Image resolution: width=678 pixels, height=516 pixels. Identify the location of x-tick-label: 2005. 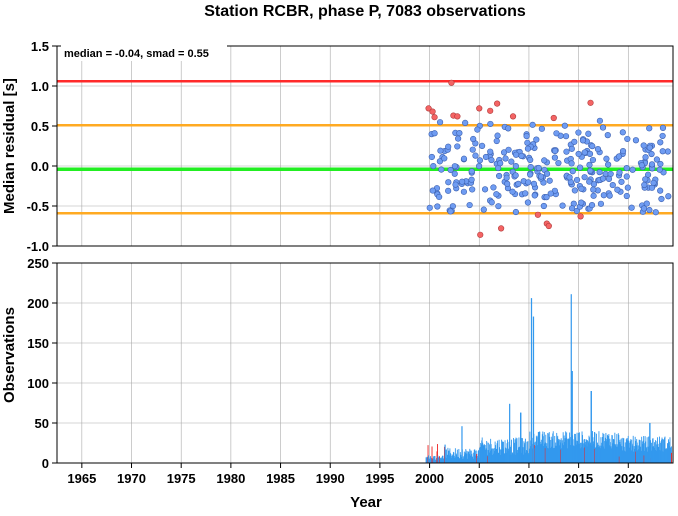
(479, 478).